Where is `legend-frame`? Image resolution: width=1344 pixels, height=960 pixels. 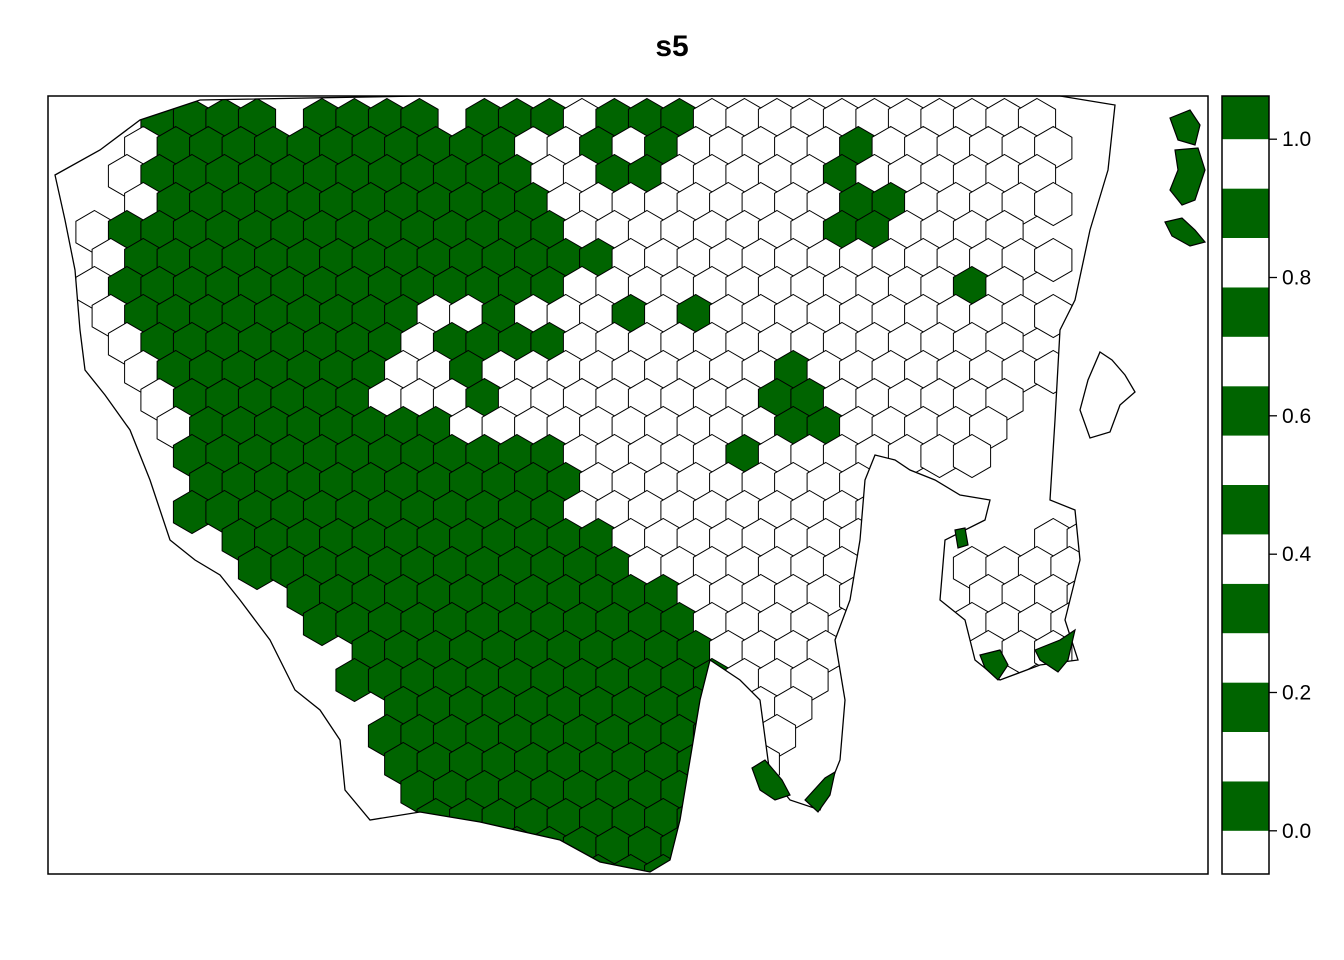 legend-frame is located at coordinates (1245, 485).